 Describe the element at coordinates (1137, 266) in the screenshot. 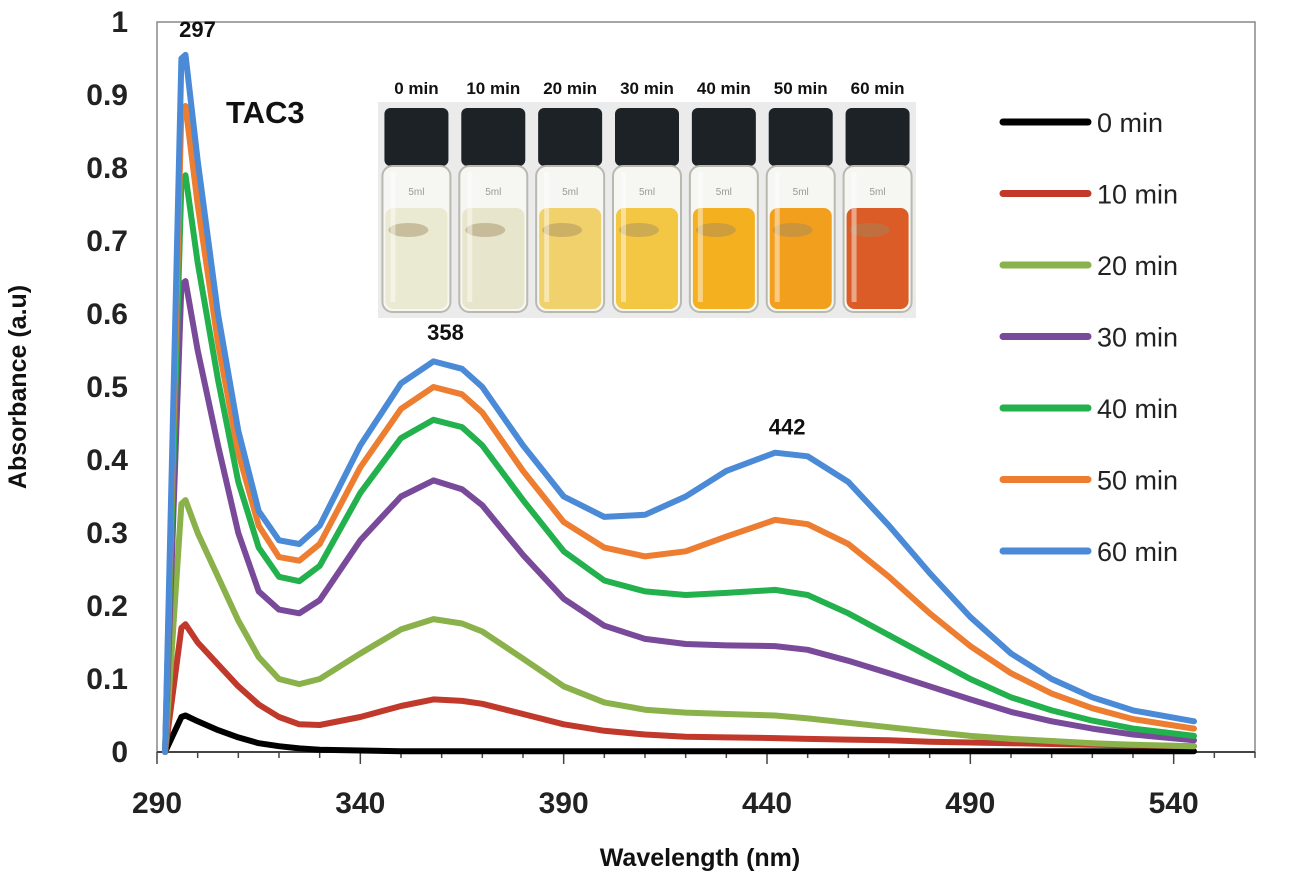

I see `legend-label: 20 min` at that location.